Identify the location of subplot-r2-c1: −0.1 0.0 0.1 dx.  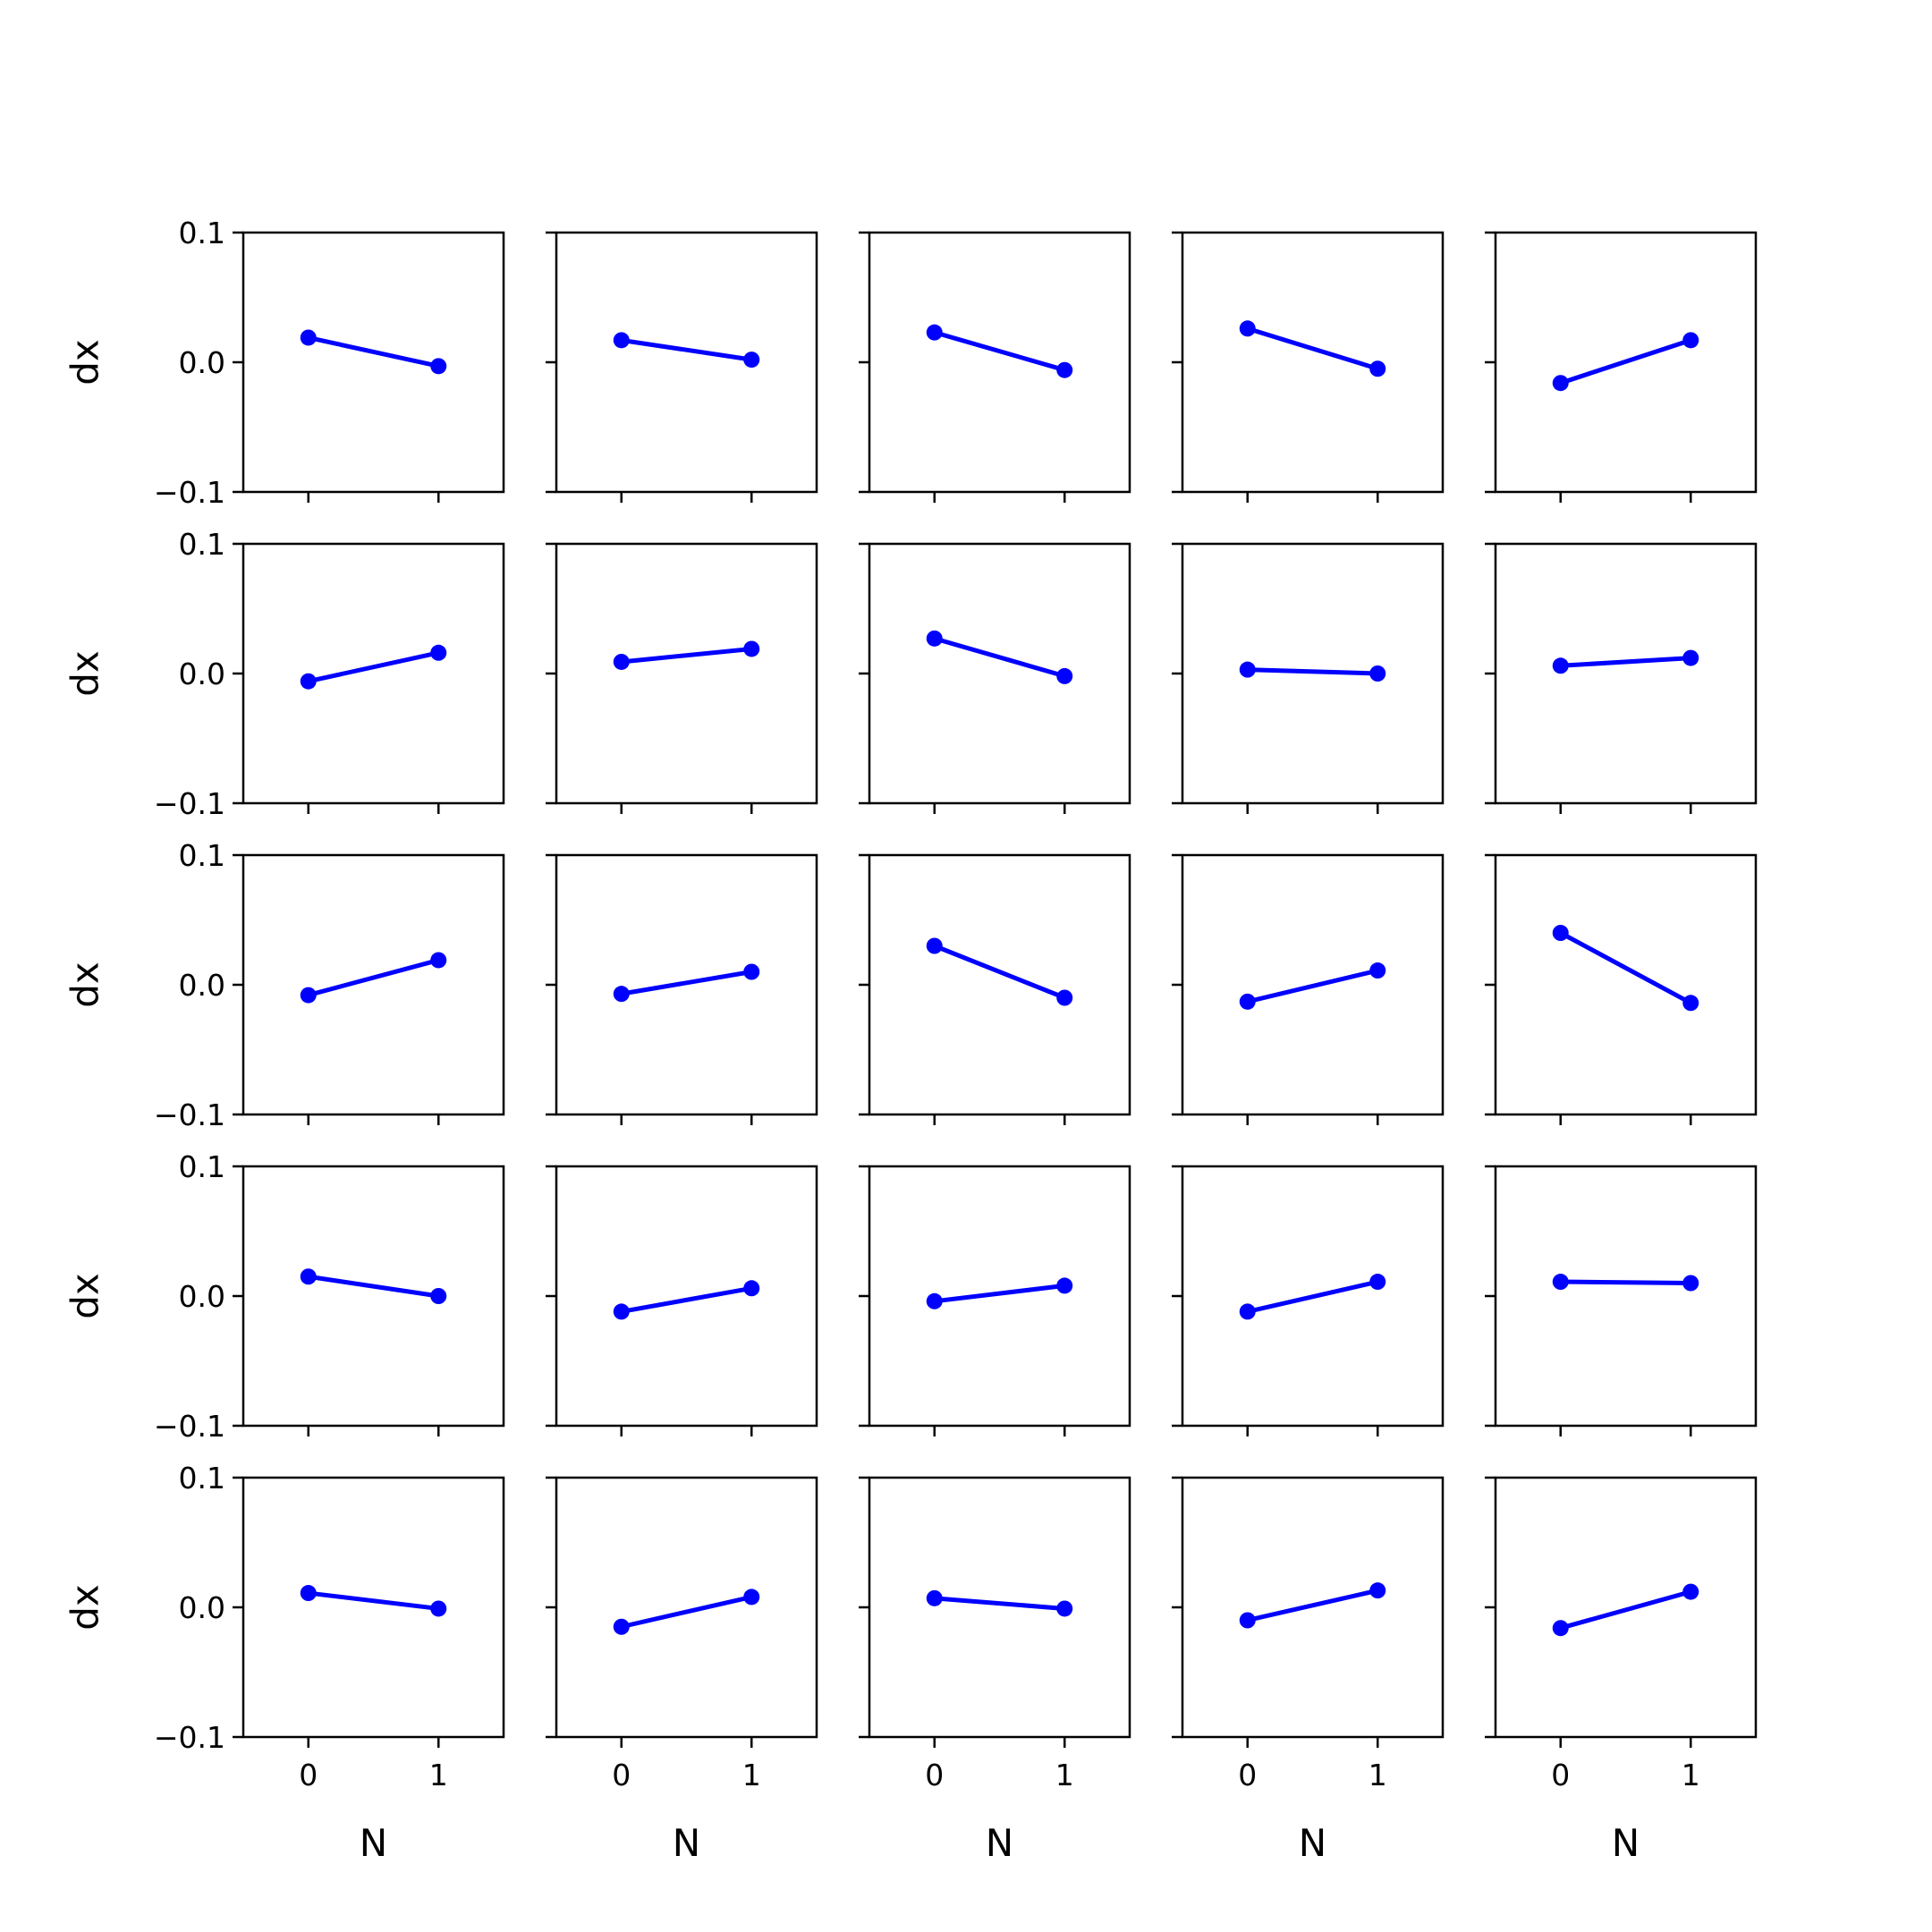
(284, 674).